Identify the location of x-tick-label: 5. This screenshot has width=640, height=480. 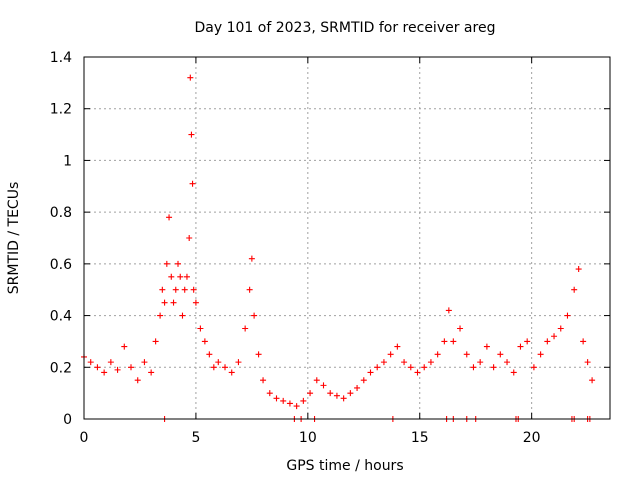
(195, 438).